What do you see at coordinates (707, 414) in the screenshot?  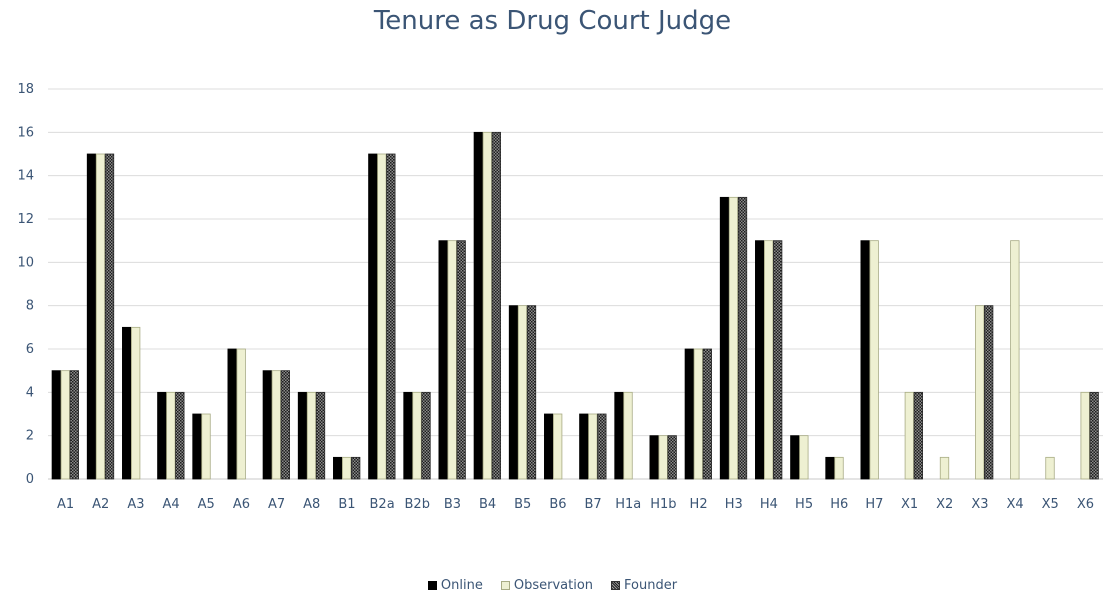 I see `bar-founder-h2` at bounding box center [707, 414].